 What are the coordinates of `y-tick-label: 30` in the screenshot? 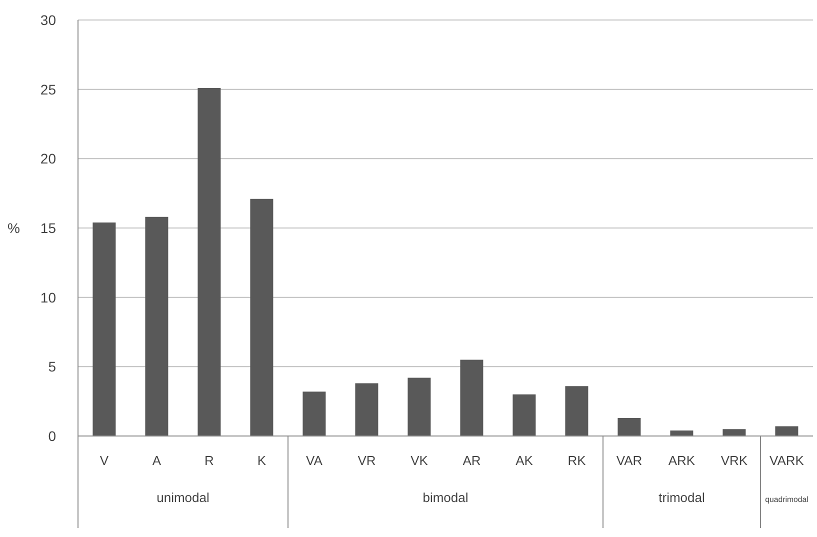 It's located at (48, 20).